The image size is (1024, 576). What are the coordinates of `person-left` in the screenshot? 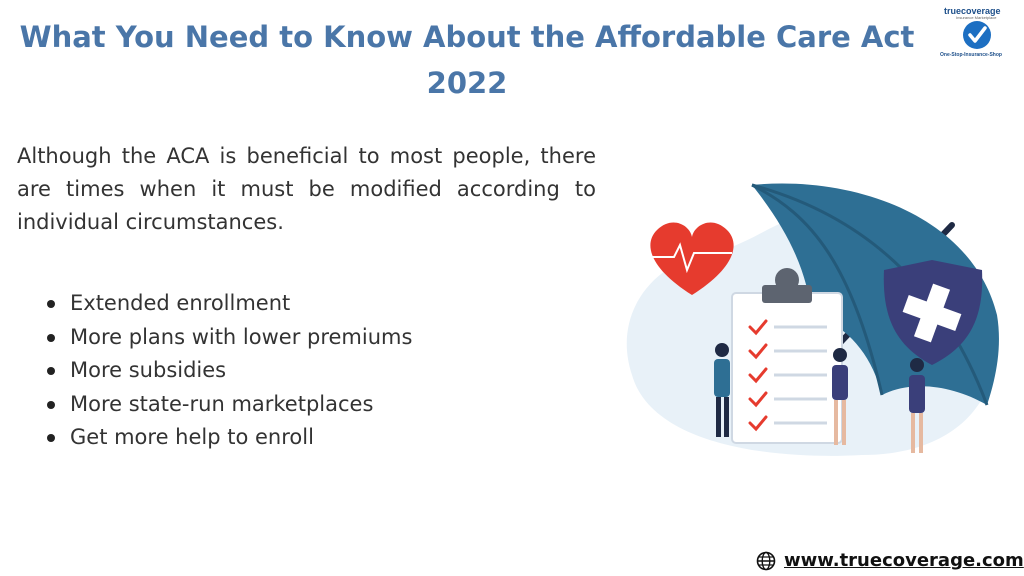 It's located at (722, 390).